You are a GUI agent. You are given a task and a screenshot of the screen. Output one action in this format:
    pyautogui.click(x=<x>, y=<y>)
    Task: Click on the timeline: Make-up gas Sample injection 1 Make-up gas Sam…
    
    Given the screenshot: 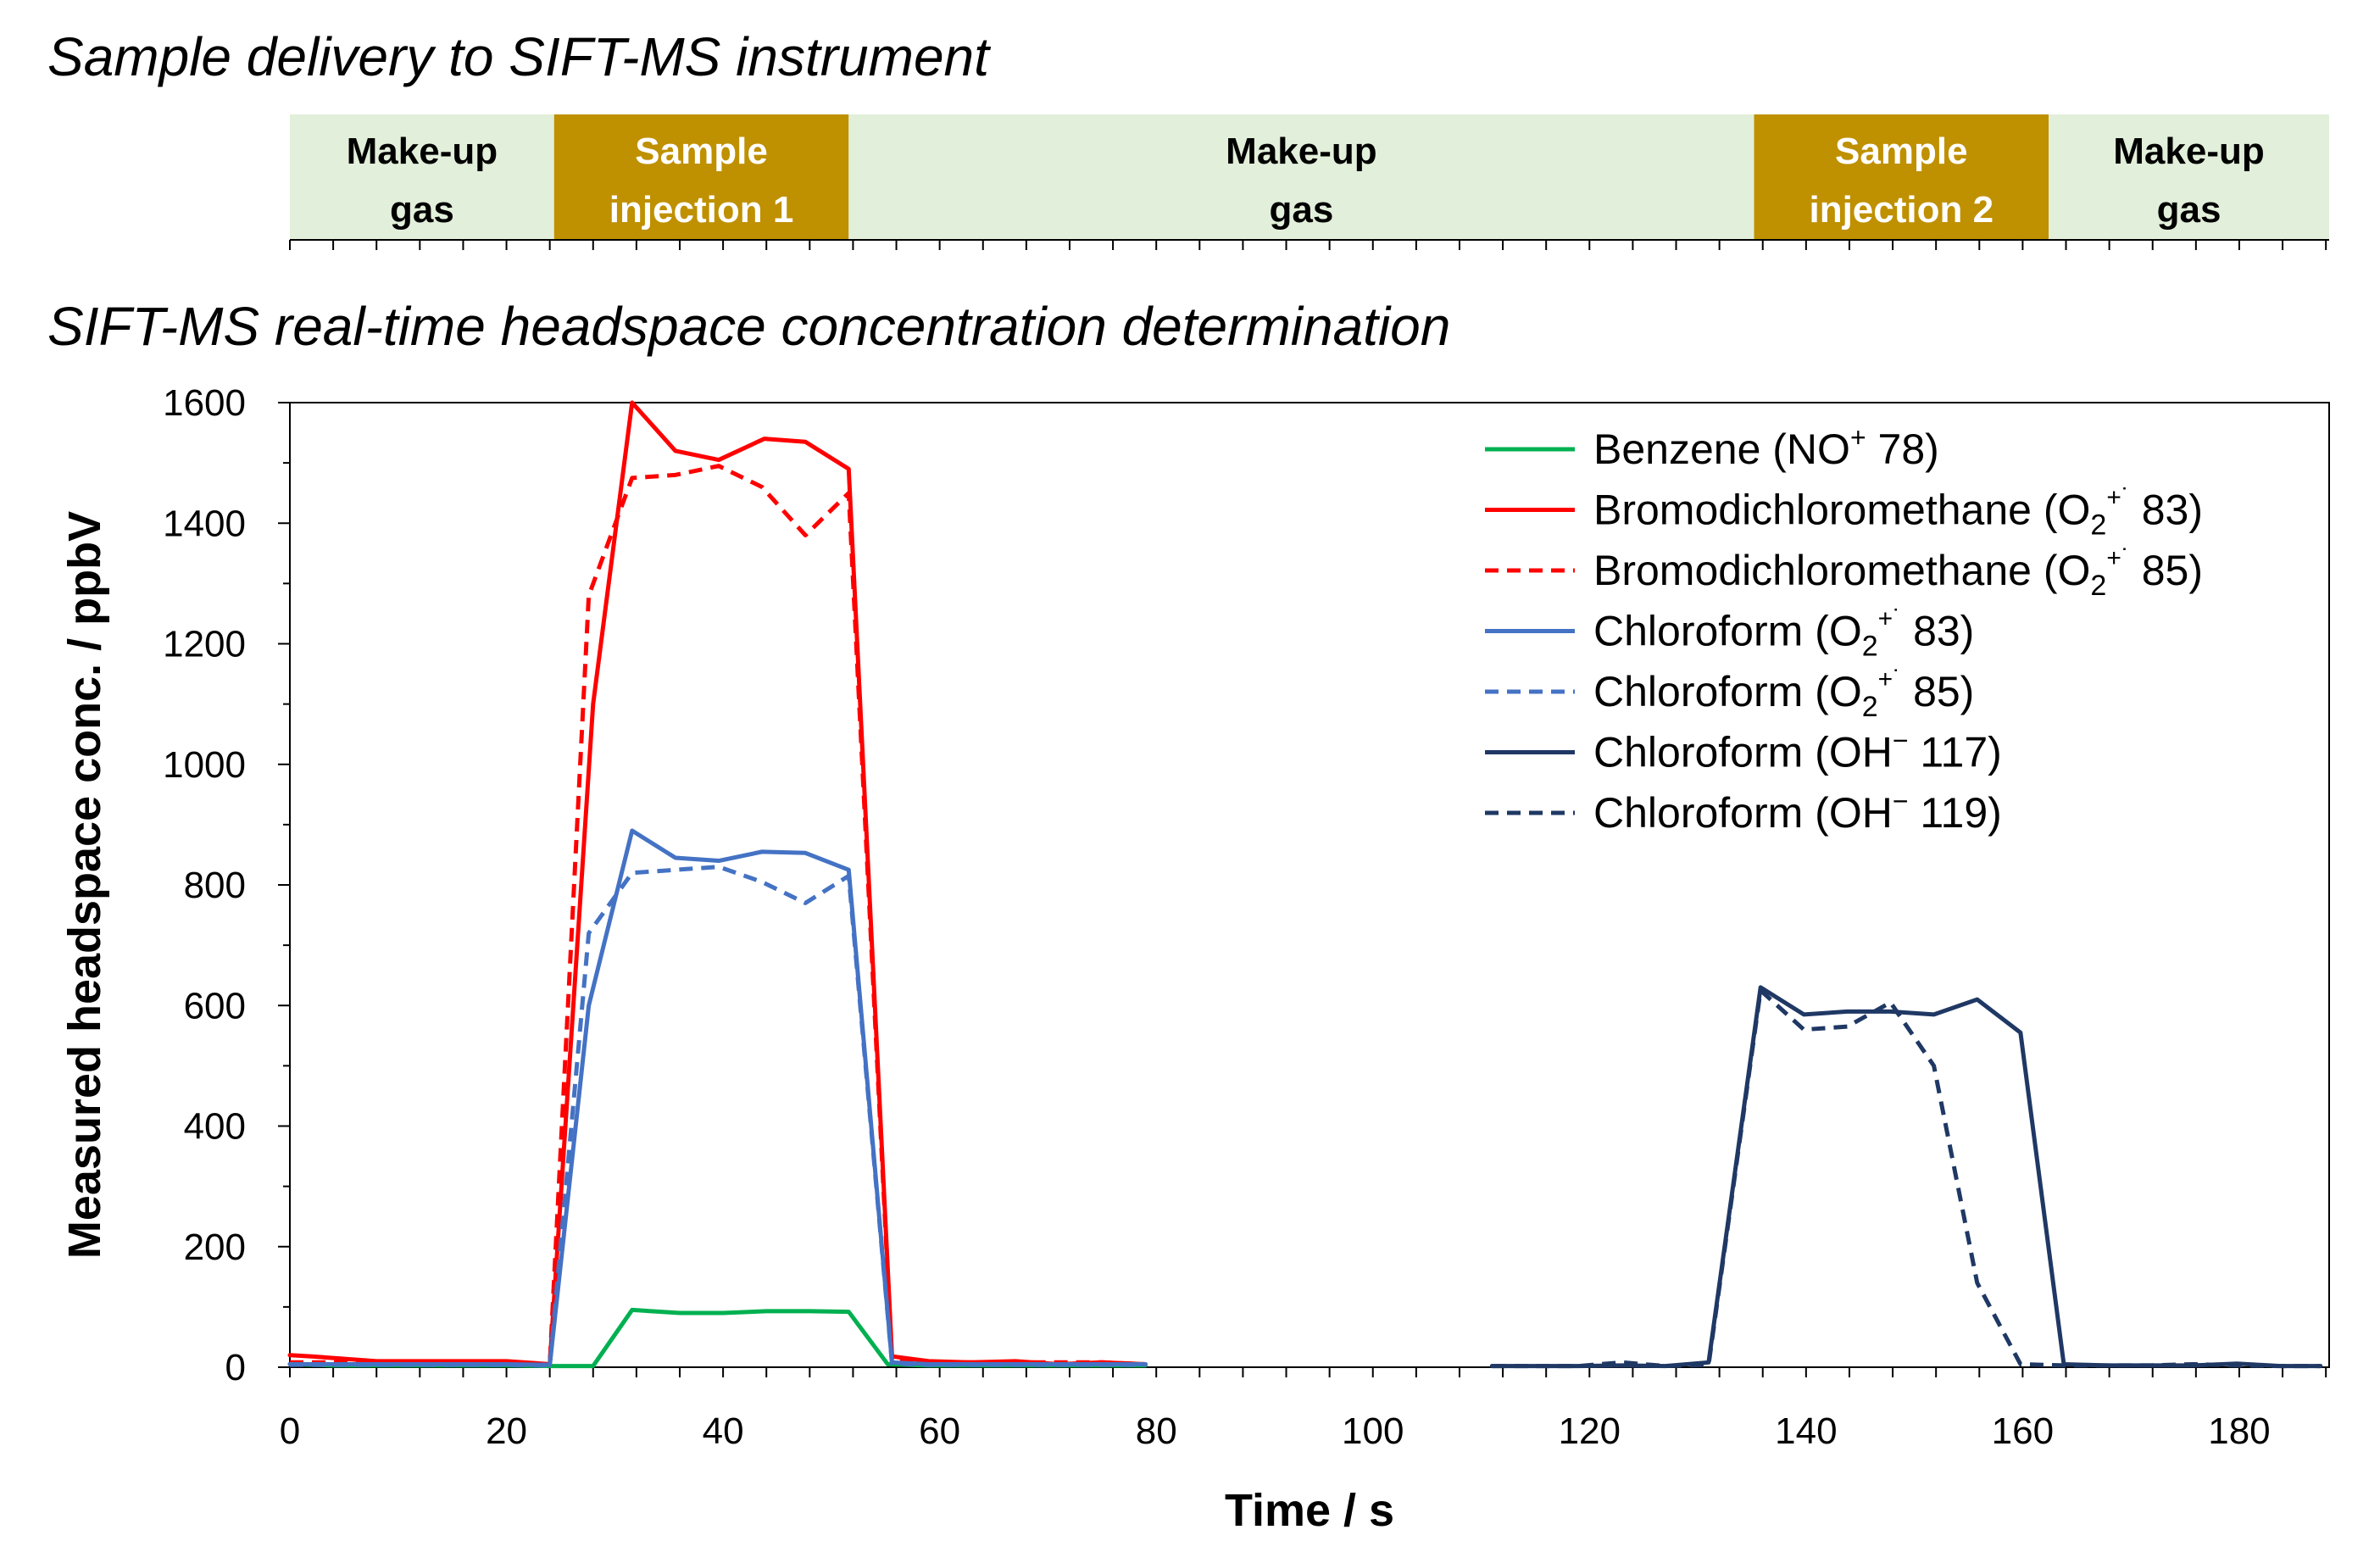 What is the action you would take?
    pyautogui.click(x=1309, y=182)
    